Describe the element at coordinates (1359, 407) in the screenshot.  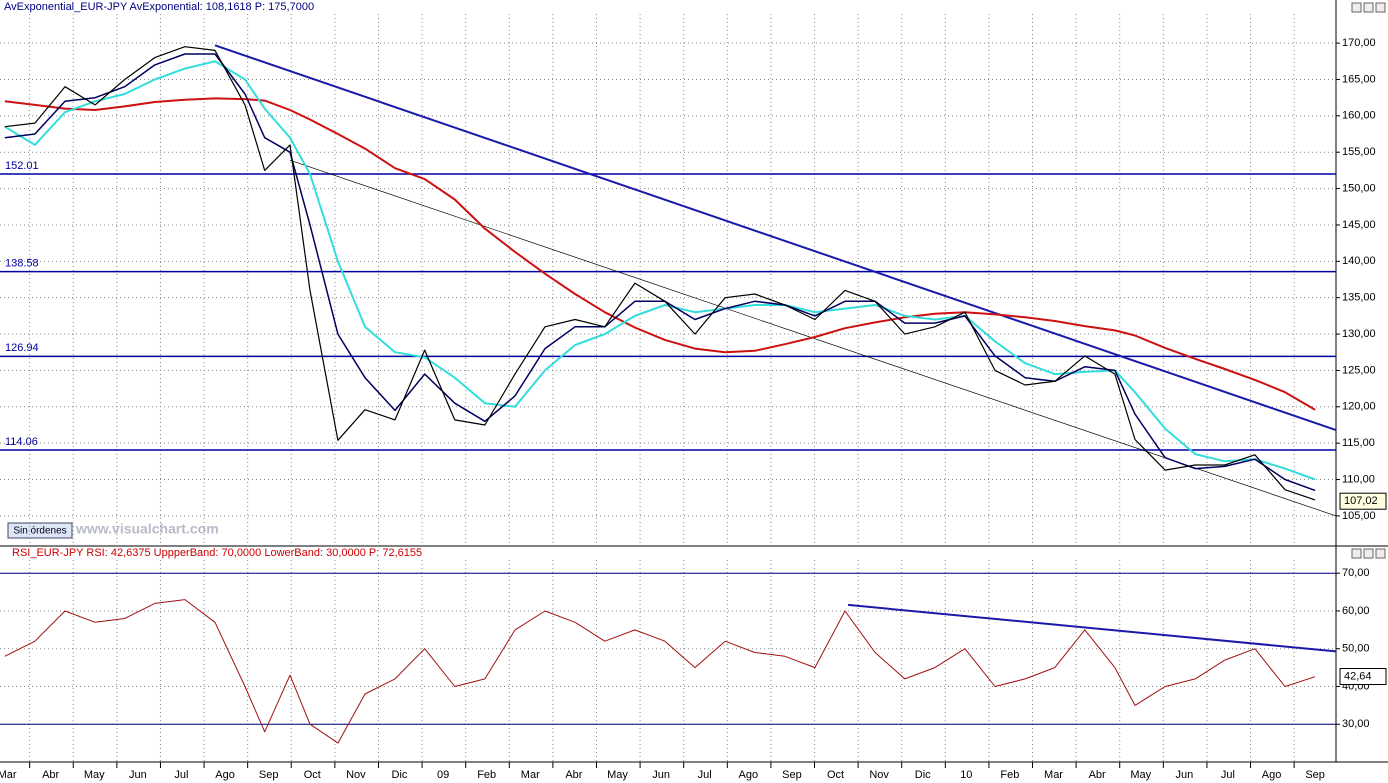
I see `y-tick-label: 120,00` at that location.